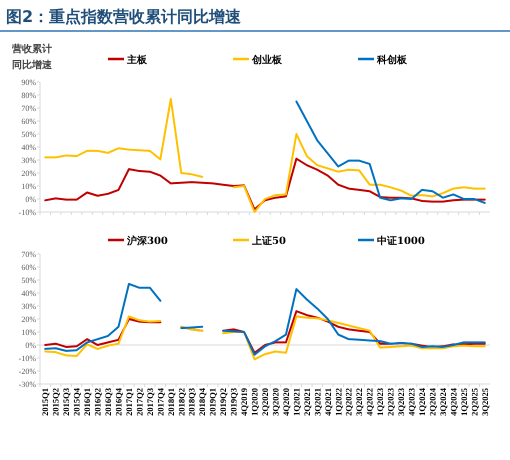 The width and height of the screenshot is (510, 460). I want to click on x-tick-label: 1Q2021, so click(296, 402).